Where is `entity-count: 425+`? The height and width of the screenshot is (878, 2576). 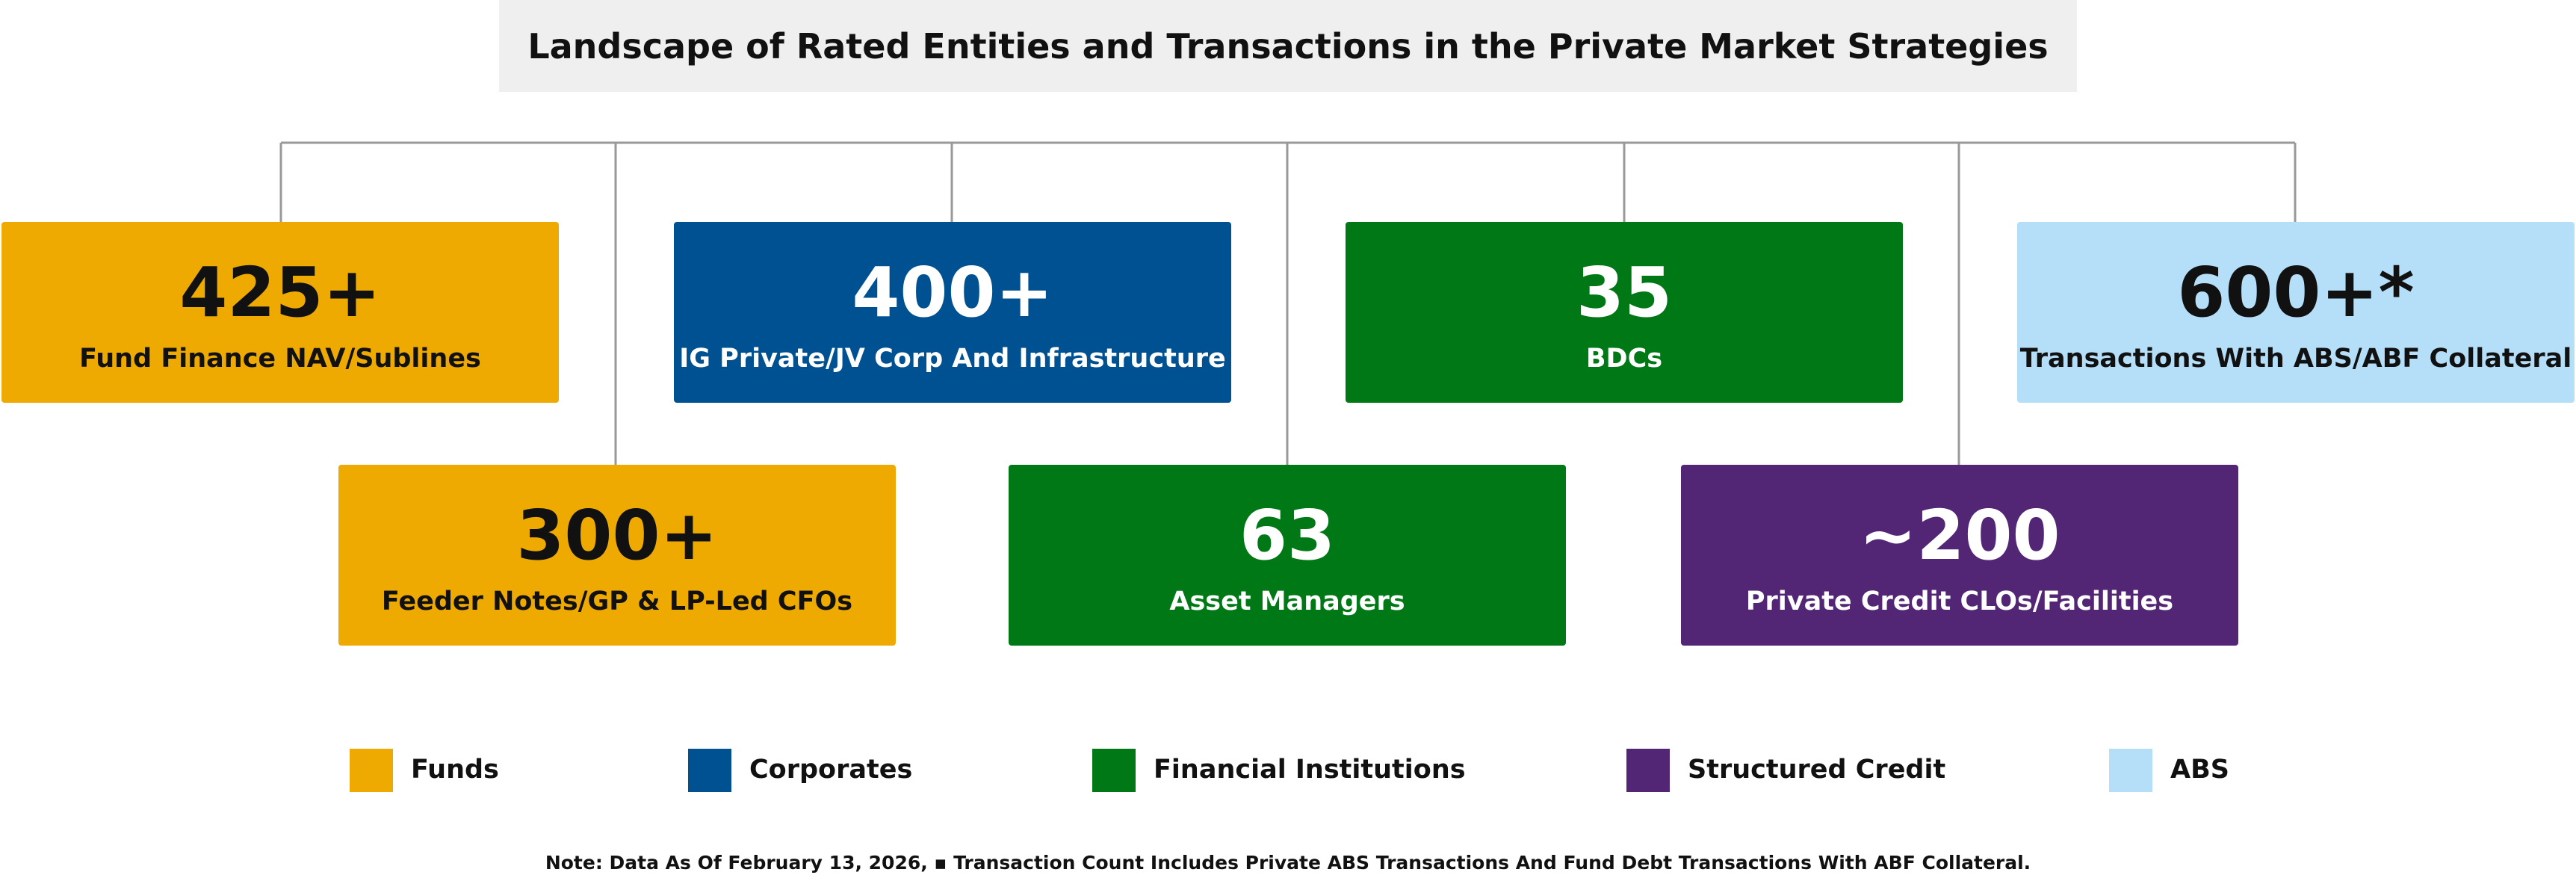 entity-count: 425+ is located at coordinates (280, 293).